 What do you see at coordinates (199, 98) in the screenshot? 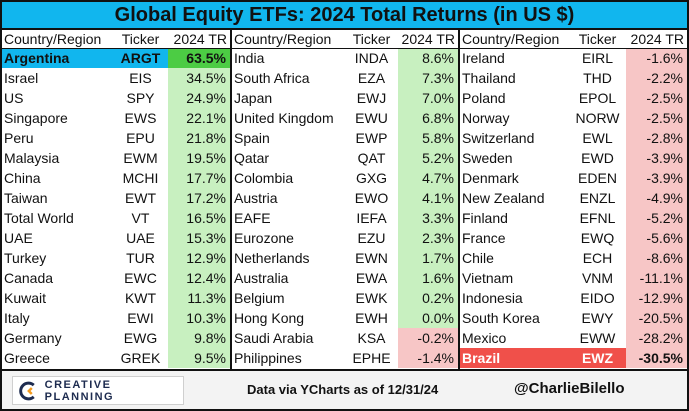
I see `return-cell: 24.9%` at bounding box center [199, 98].